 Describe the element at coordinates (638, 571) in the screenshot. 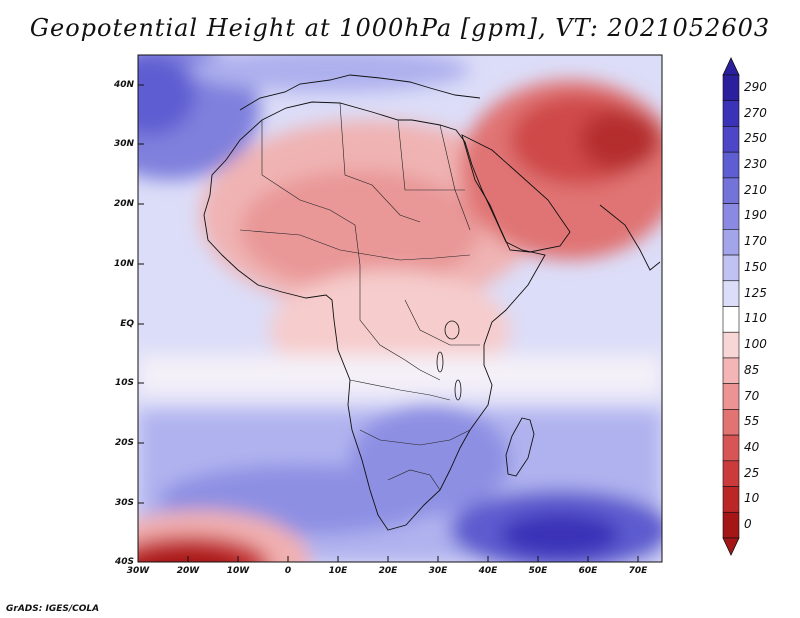

I see `lon-label-70e: 70E` at that location.